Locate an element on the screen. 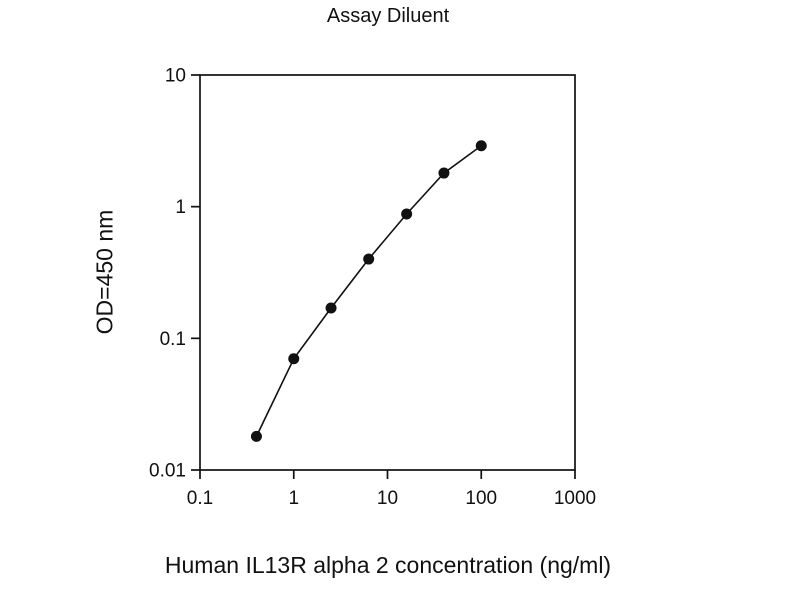 This screenshot has width=800, height=600. y-tick-label: 0.01 is located at coordinates (167, 471).